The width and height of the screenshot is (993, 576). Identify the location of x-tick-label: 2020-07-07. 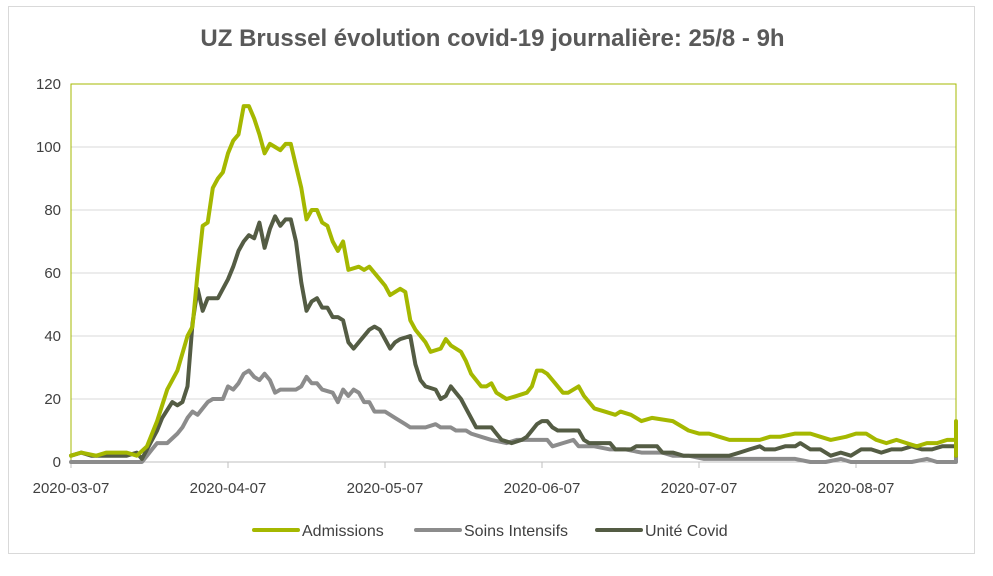
(699, 488).